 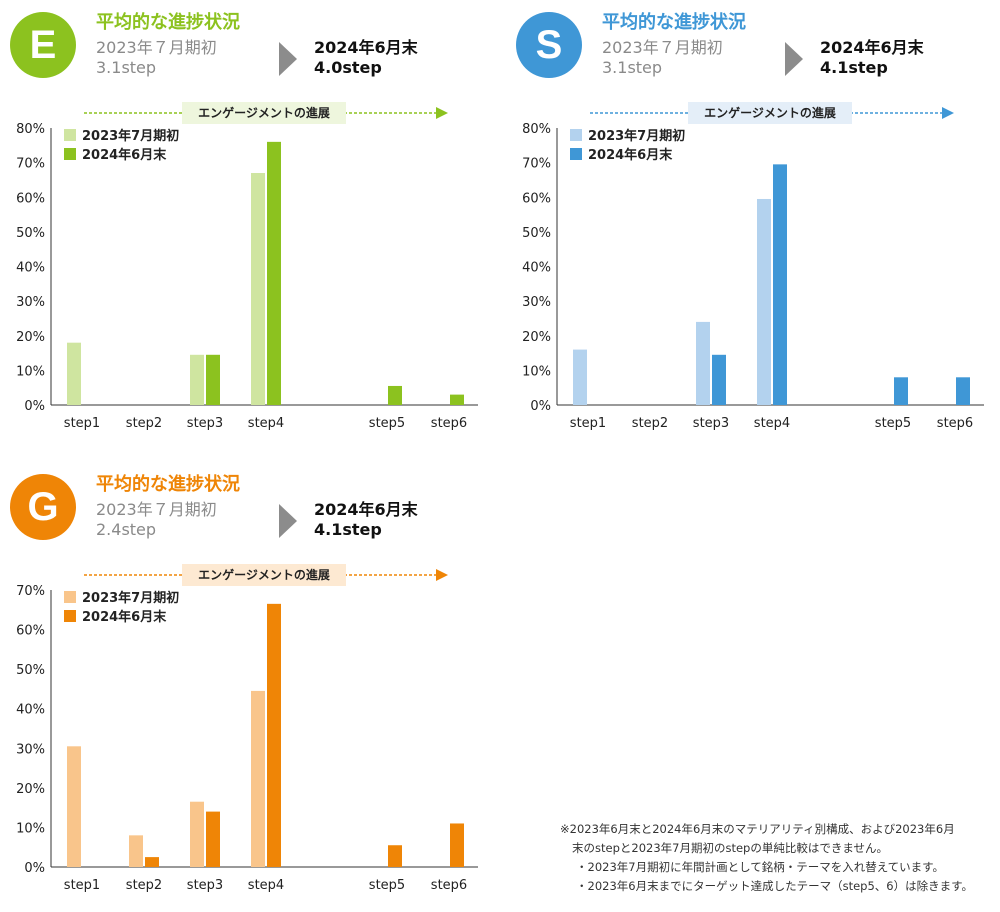 I want to click on s-circle-badge: S, so click(x=549, y=45).